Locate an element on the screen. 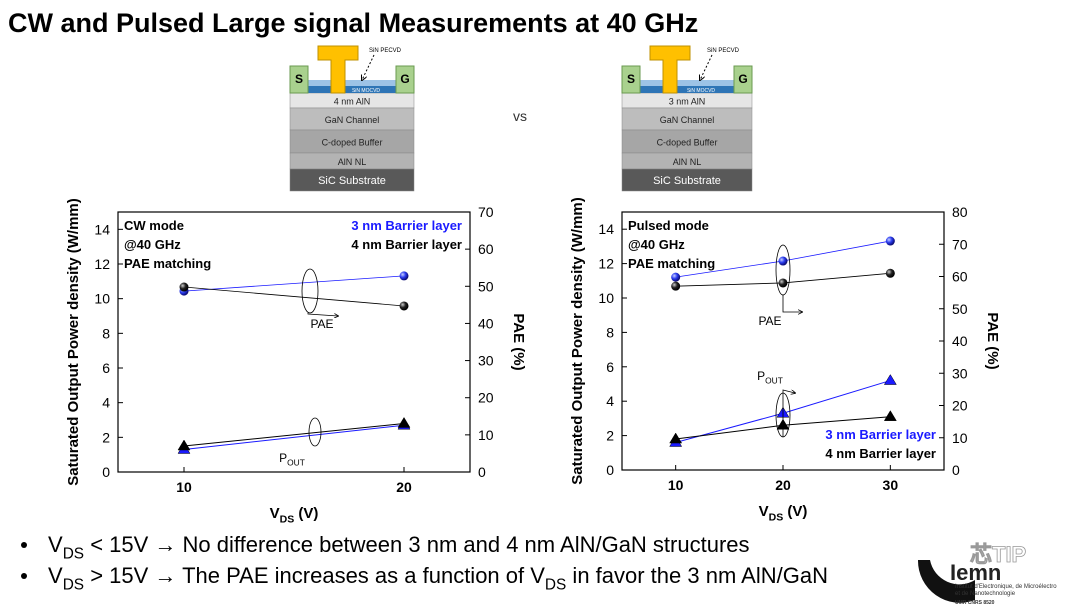  watermark: 芯TIP is located at coordinates (998, 554).